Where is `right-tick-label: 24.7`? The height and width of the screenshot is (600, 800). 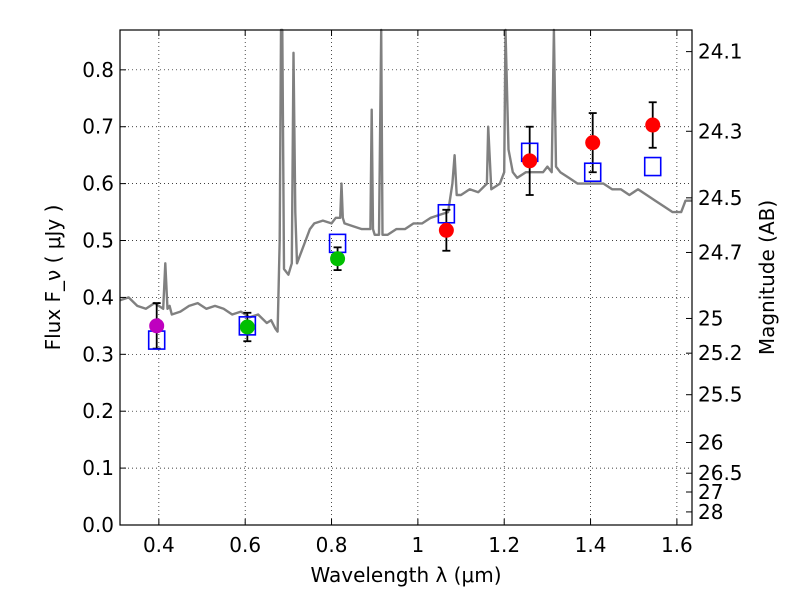 right-tick-label: 24.7 is located at coordinates (720, 252).